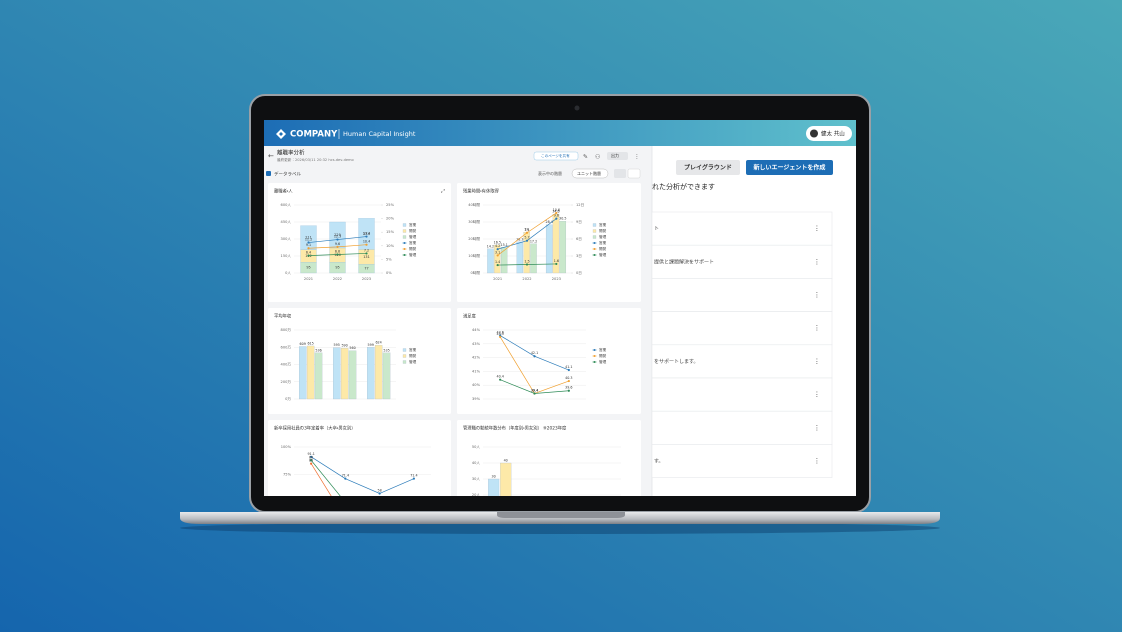  Describe the element at coordinates (413, 242) in the screenshot. I see `legend-label: 営業` at that location.